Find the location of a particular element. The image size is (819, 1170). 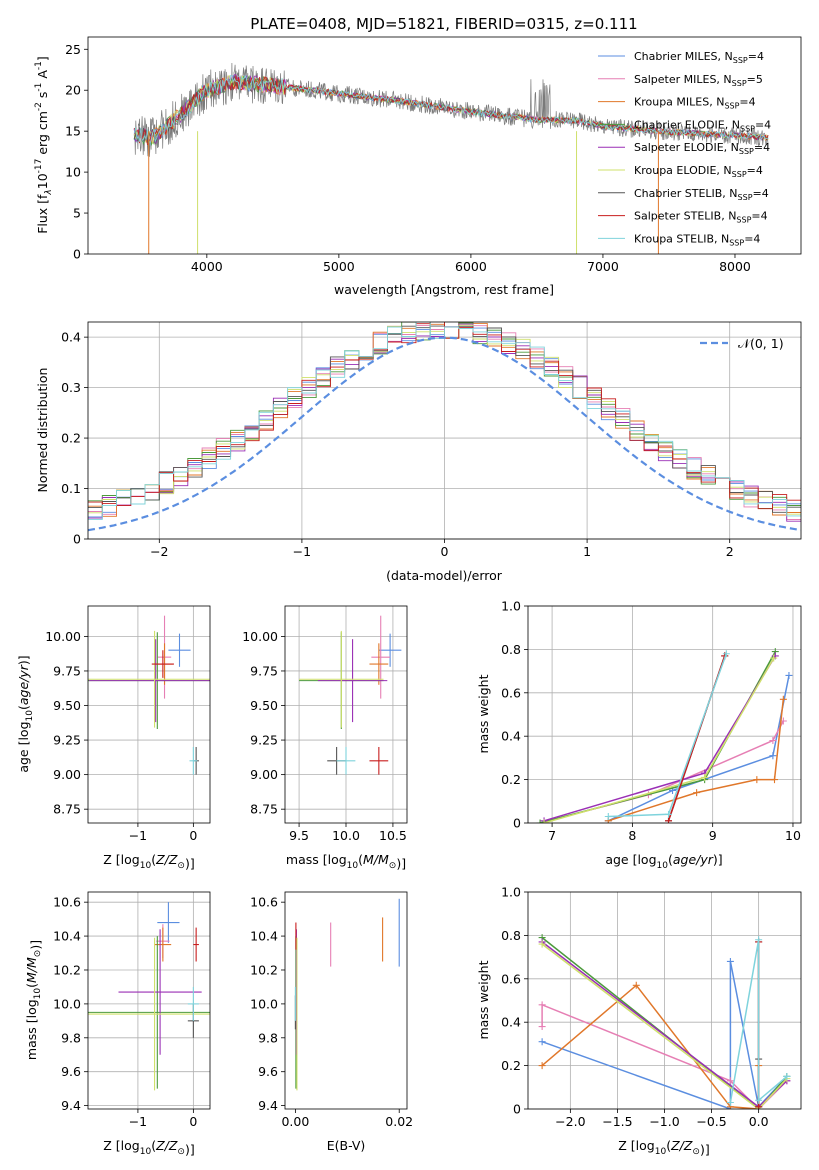

weight-marker-salpeter_miles is located at coordinates (542, 1027).